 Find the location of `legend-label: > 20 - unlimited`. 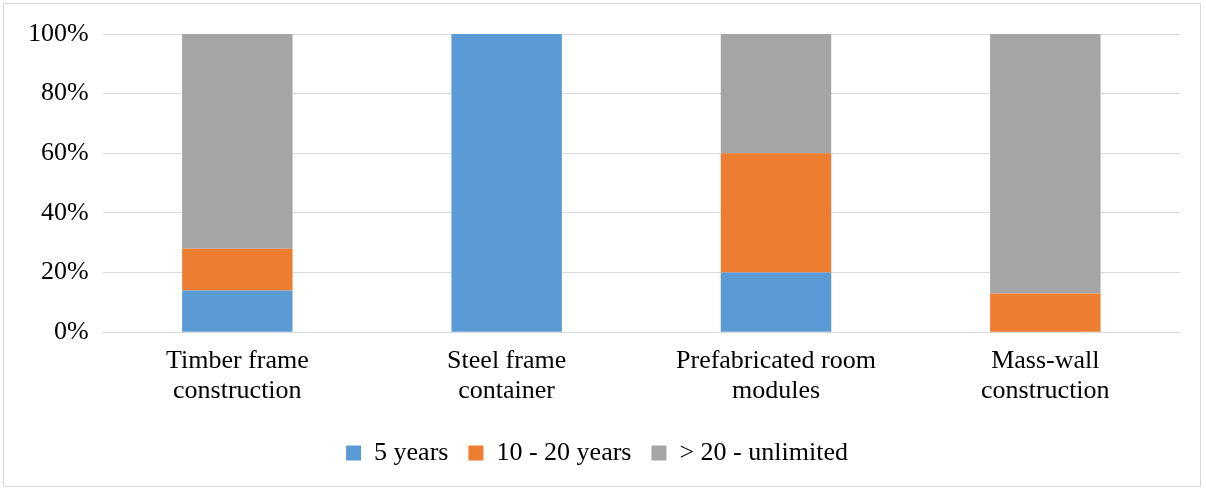

legend-label: > 20 - unlimited is located at coordinates (763, 451).